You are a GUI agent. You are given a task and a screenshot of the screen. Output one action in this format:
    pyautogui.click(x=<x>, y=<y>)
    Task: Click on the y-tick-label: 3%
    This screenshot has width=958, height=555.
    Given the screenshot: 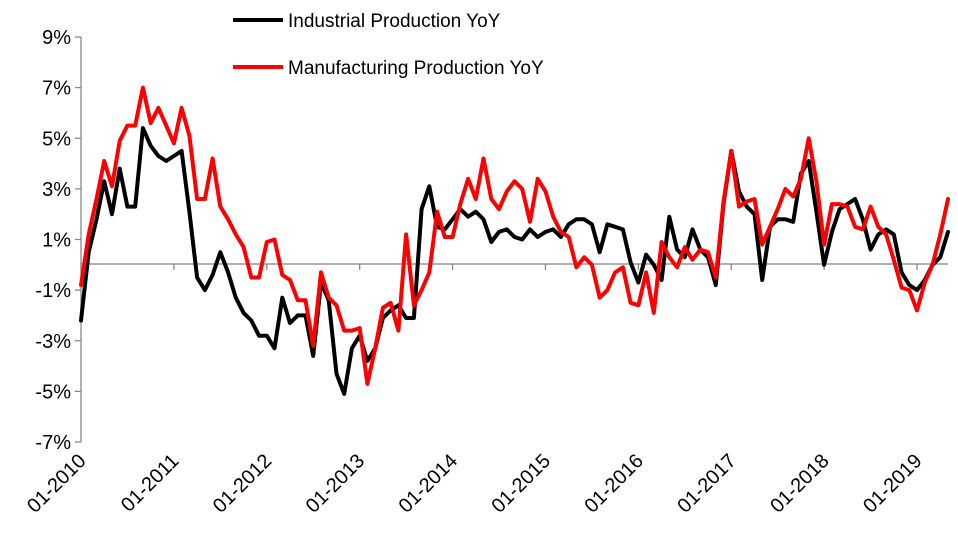 What is the action you would take?
    pyautogui.click(x=56, y=190)
    